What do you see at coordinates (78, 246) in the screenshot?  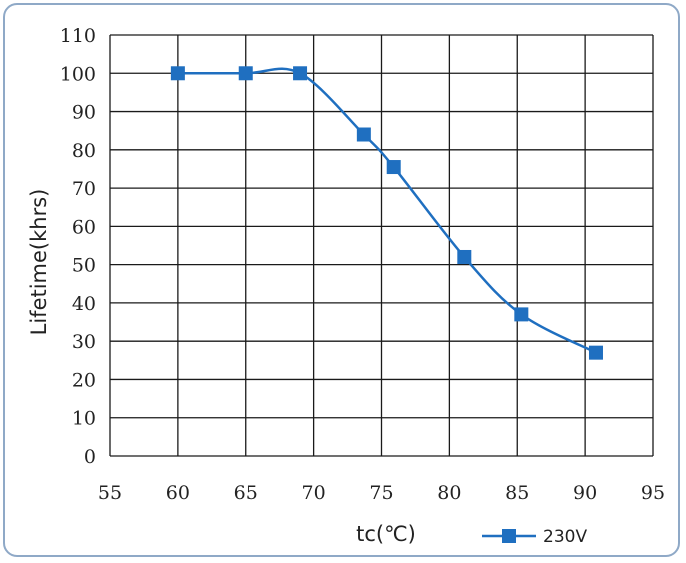 I see `y-tick-labels: 0 10 20 30 40 50 60 70 80 90 100 110` at bounding box center [78, 246].